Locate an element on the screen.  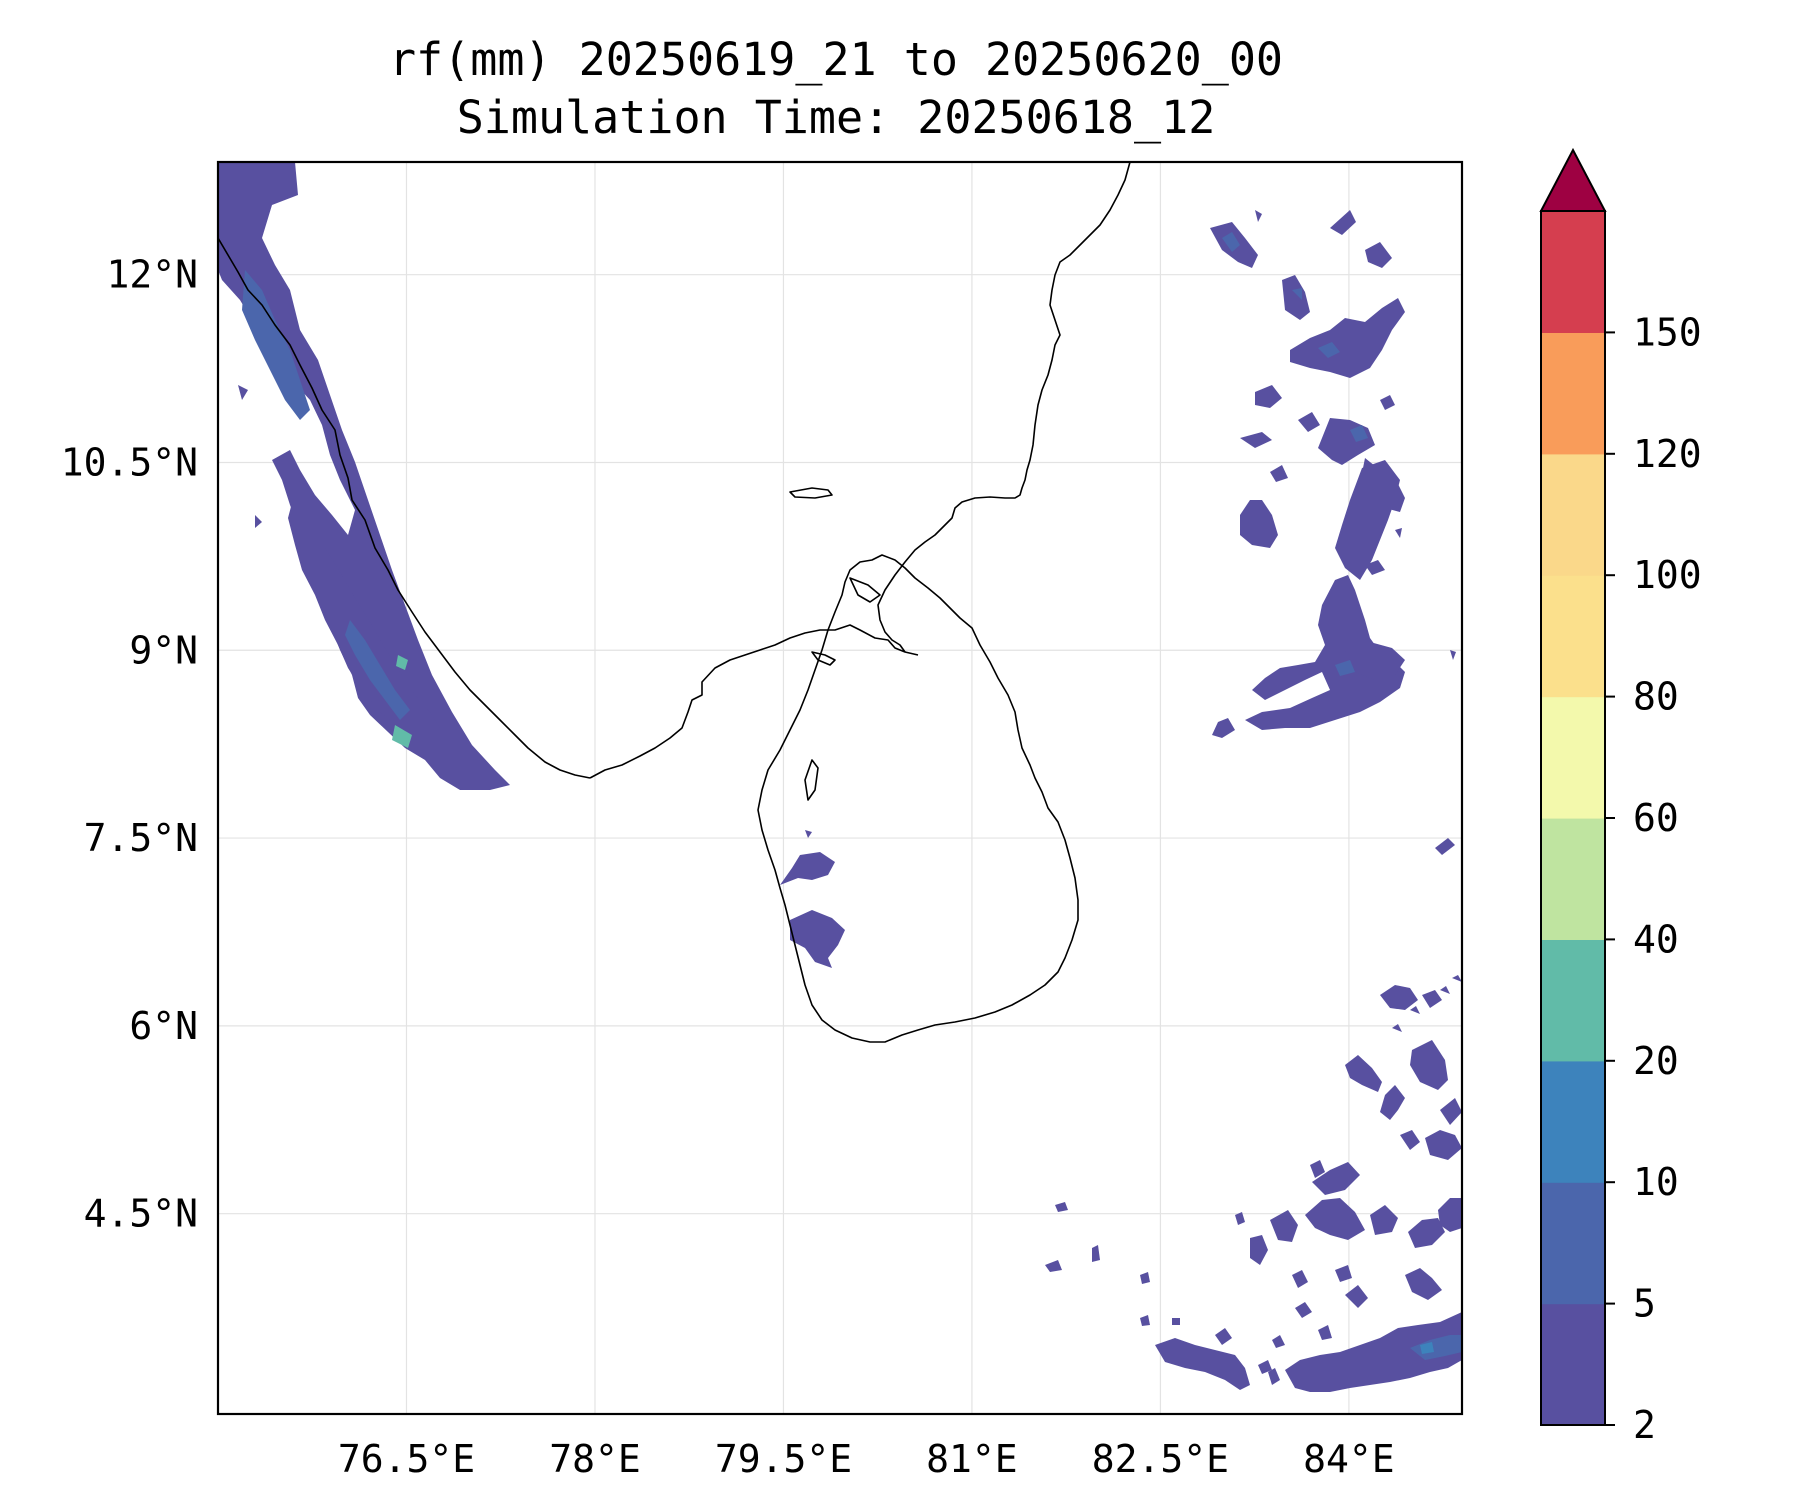
lat-tick-label: 12°N is located at coordinates (152, 275).